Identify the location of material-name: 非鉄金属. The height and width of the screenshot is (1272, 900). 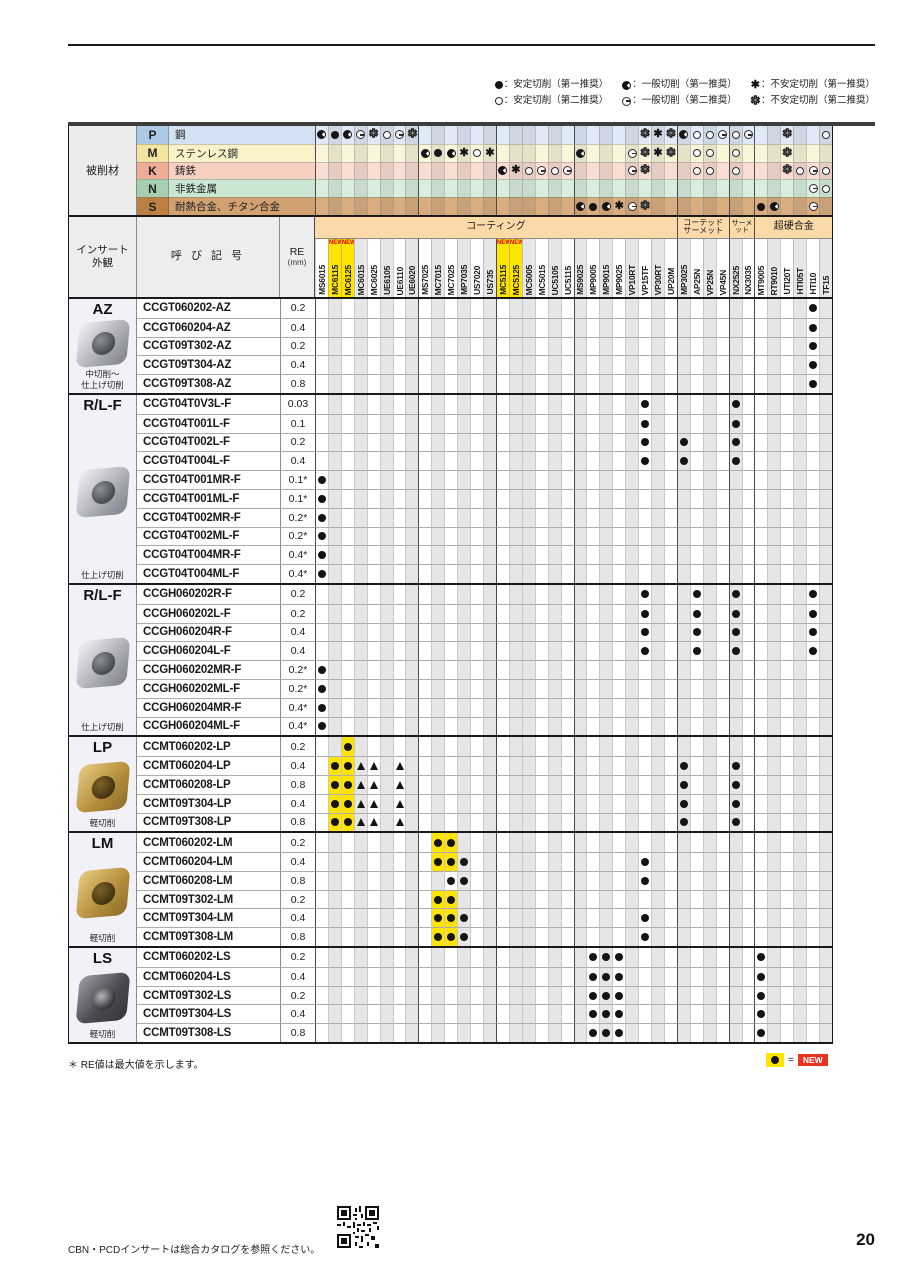
(242, 188).